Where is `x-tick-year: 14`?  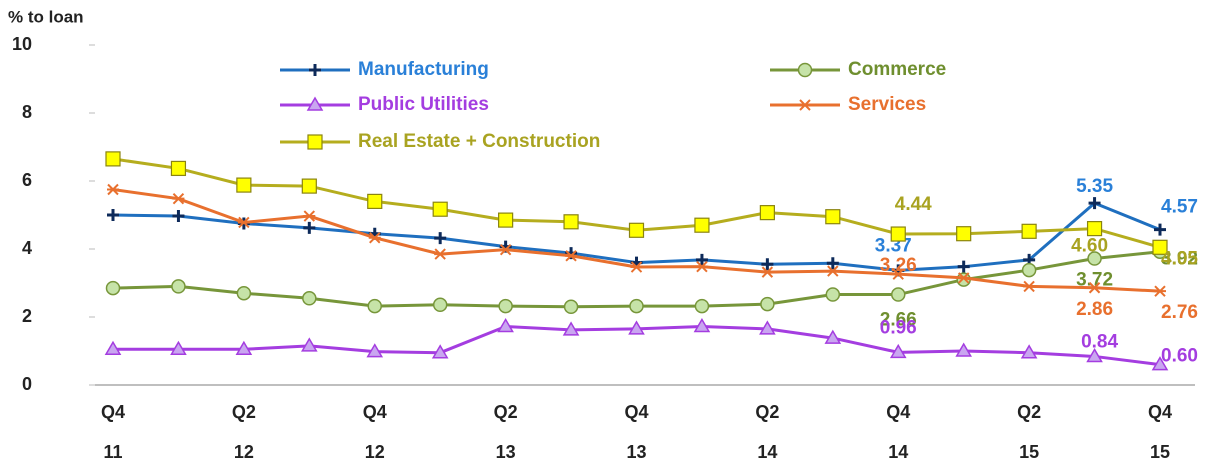 x-tick-year: 14 is located at coordinates (767, 452).